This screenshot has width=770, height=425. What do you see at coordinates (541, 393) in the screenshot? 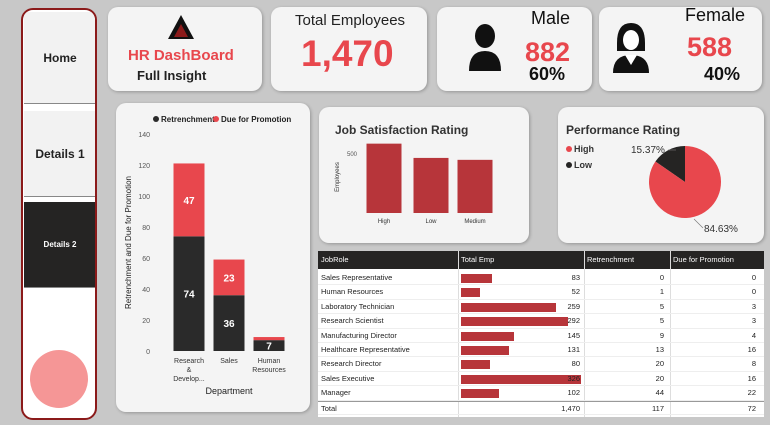
I see `table-row: Manager 102 44 22` at bounding box center [541, 393].